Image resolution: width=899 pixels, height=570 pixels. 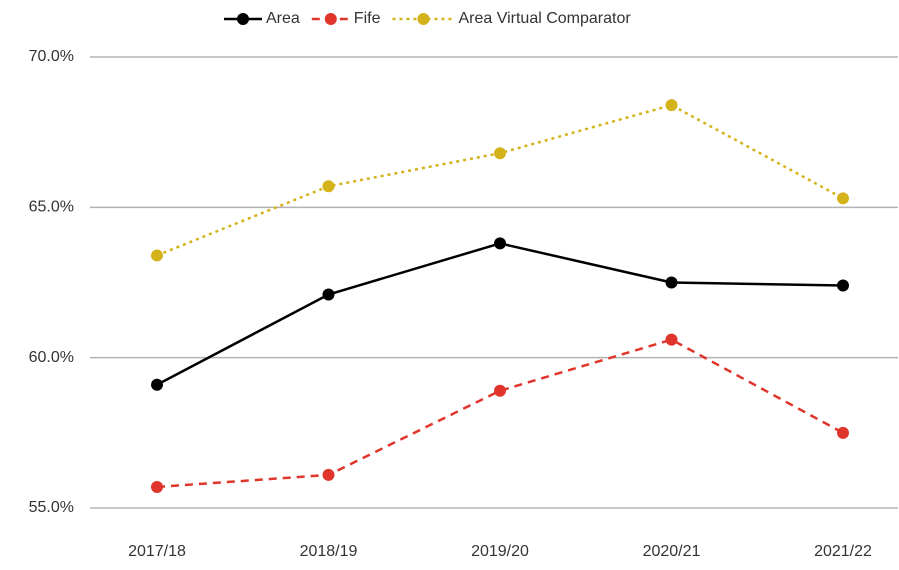 I want to click on legend-label: Area, so click(x=283, y=18).